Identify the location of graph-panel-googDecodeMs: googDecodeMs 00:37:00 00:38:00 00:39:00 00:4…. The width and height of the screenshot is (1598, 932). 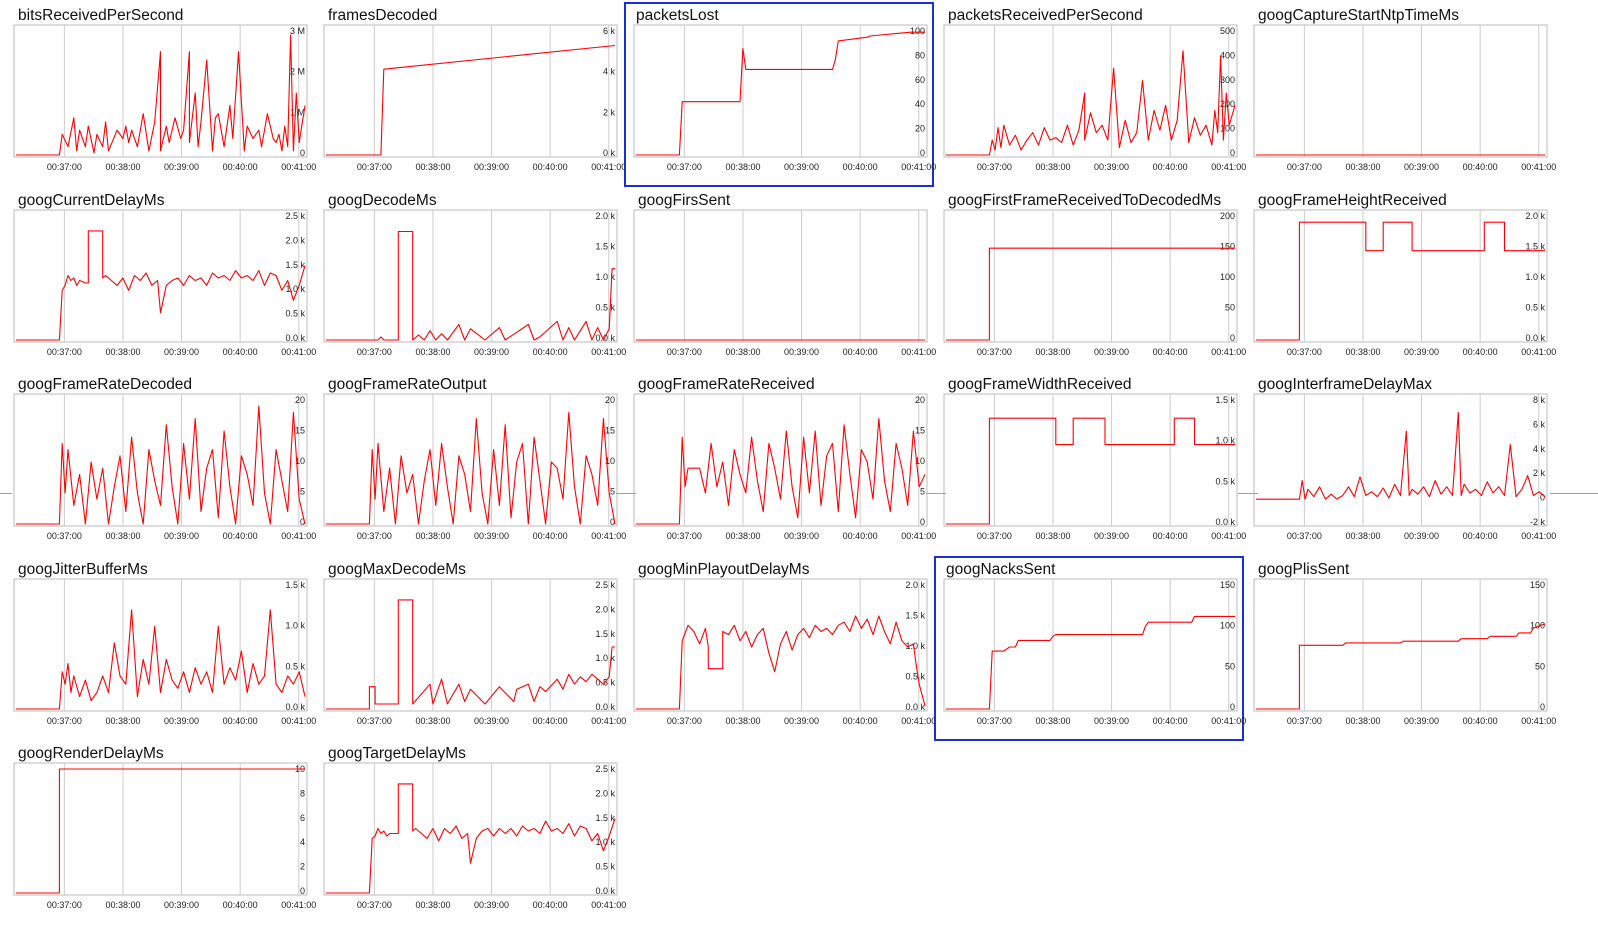
(470, 279).